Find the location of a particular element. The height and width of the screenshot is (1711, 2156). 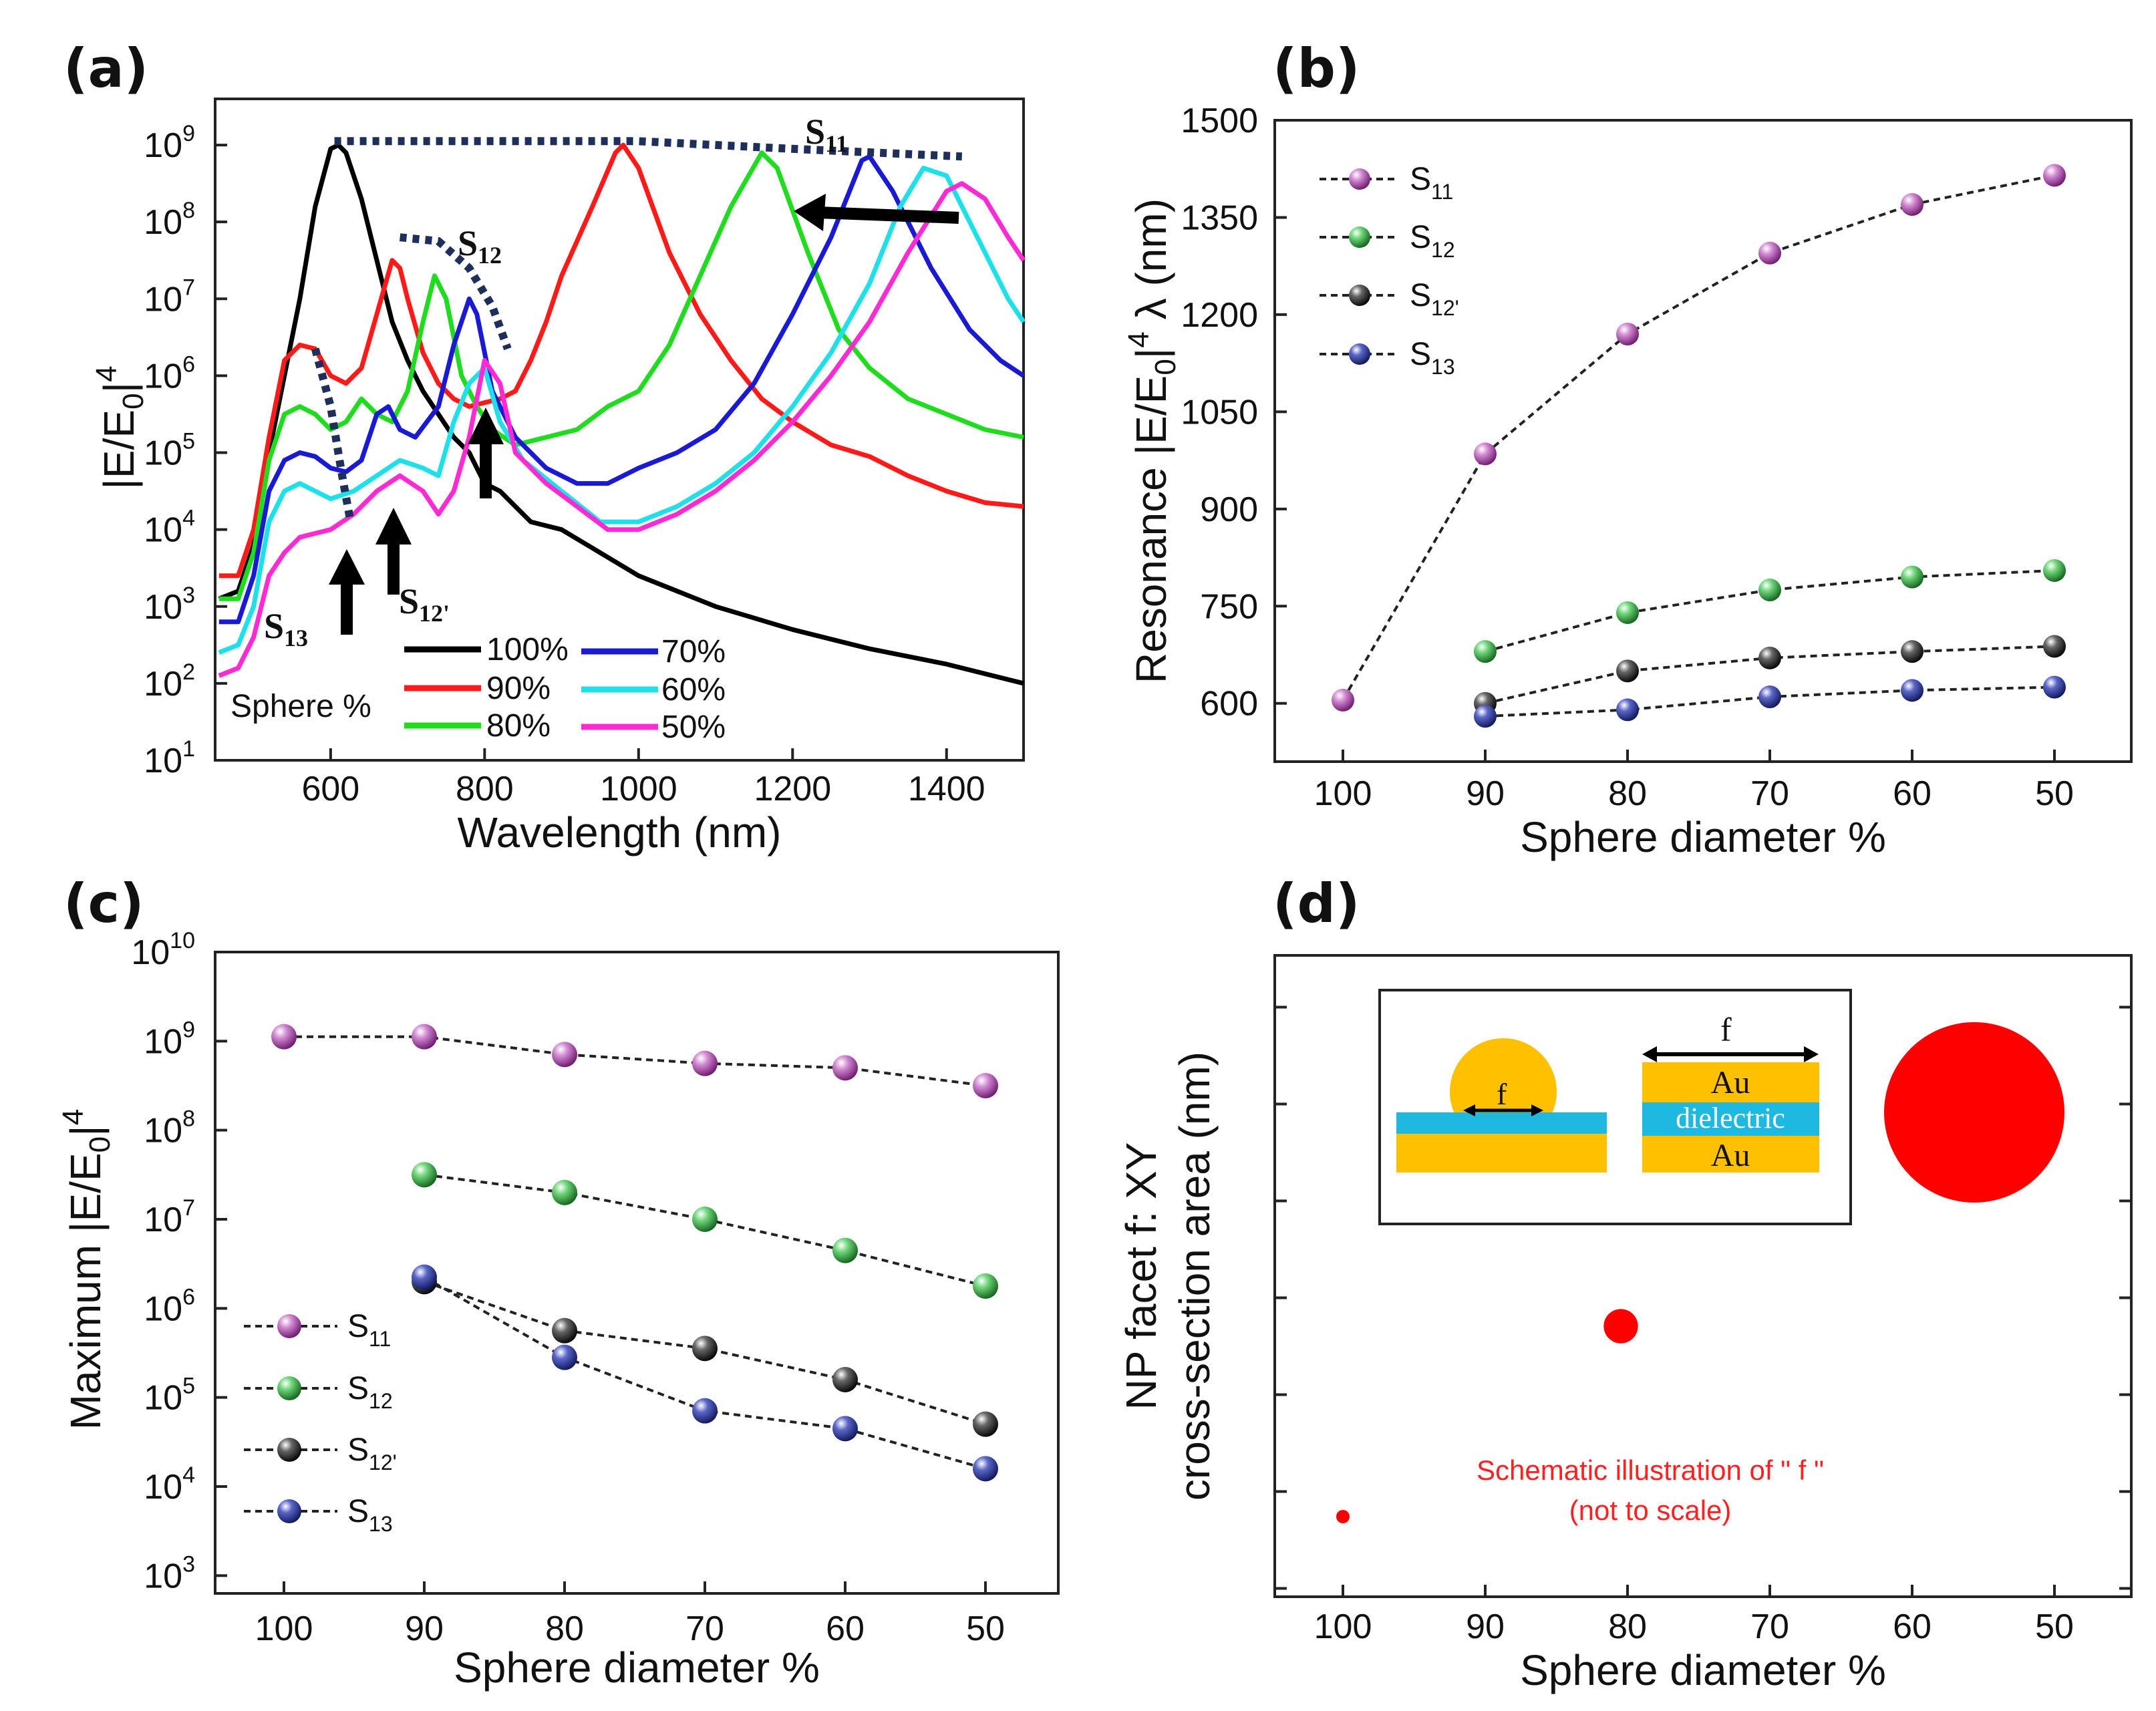

b-legend-marker-s13 is located at coordinates (1359, 354).